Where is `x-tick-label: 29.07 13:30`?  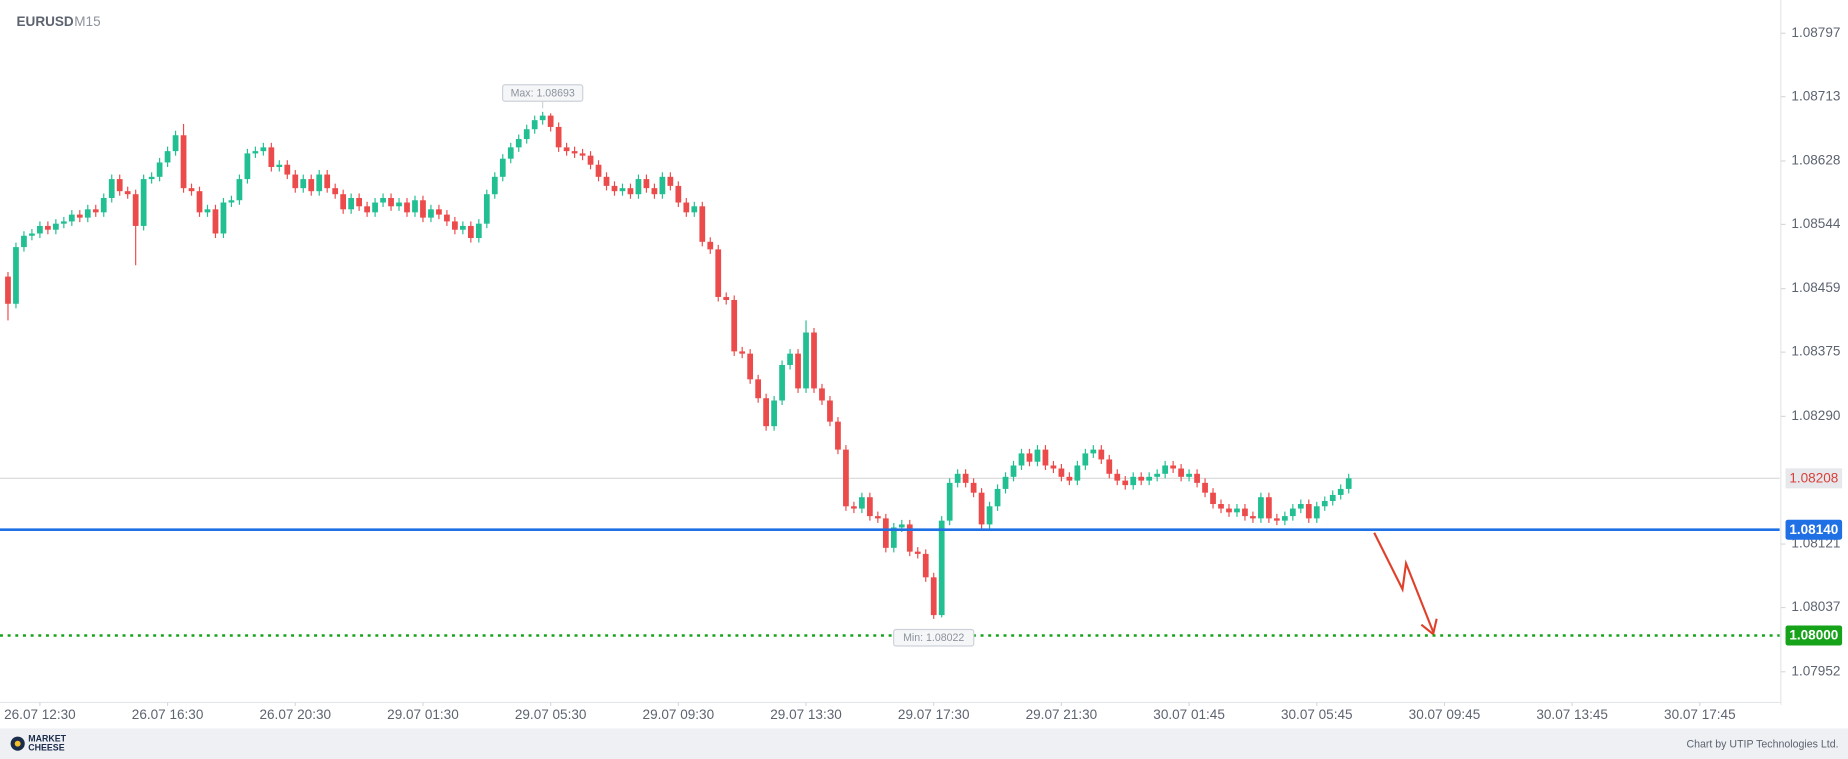 x-tick-label: 29.07 13:30 is located at coordinates (806, 714).